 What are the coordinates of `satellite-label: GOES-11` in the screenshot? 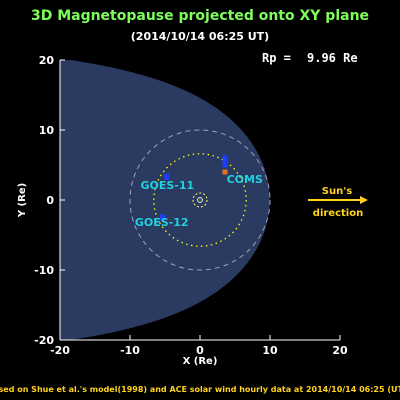 It's located at (168, 185).